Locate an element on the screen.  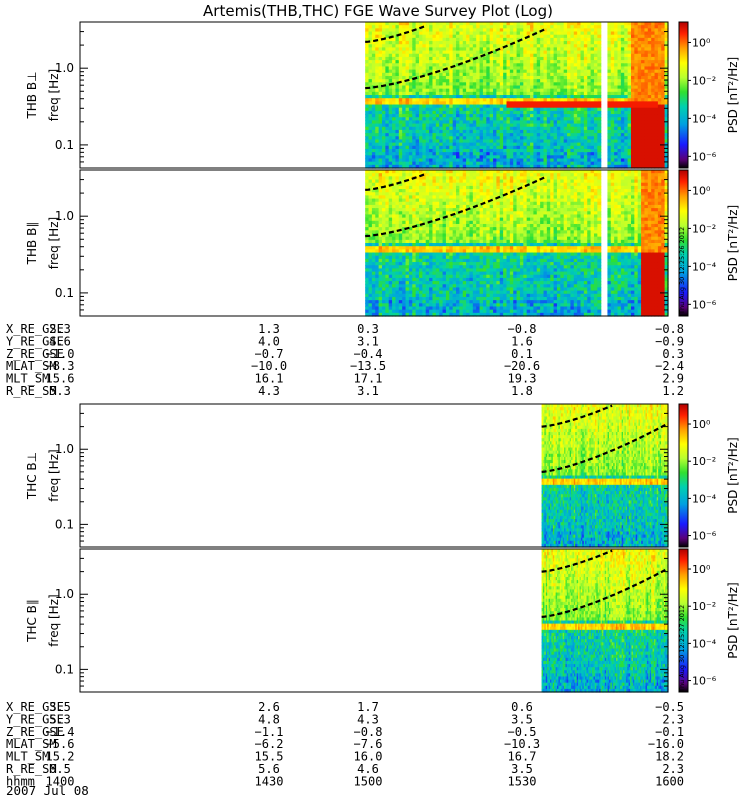
y-axis-label: freq [Hz] is located at coordinates (54, 95).